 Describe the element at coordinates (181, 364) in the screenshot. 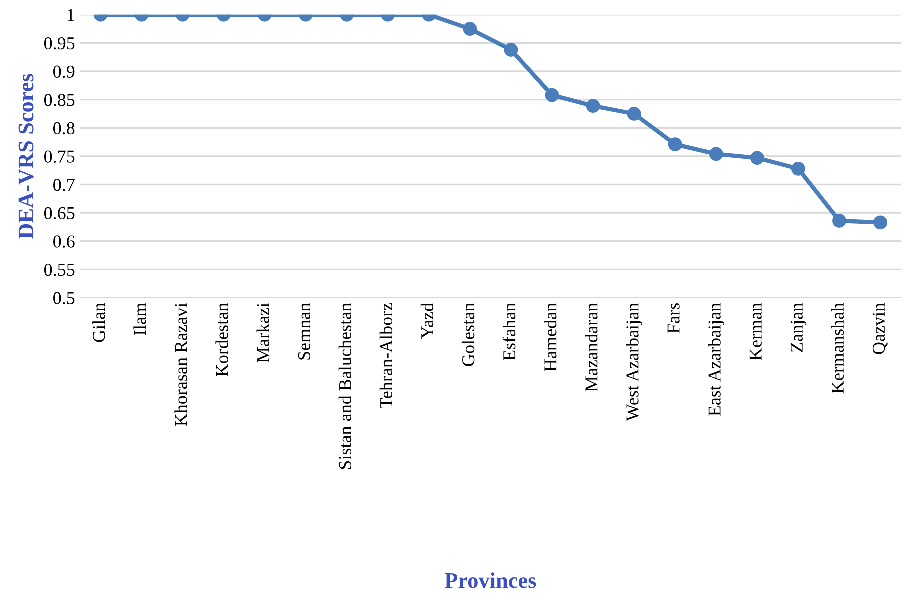

I see `x-tick-label: Khorasan Razavi` at that location.